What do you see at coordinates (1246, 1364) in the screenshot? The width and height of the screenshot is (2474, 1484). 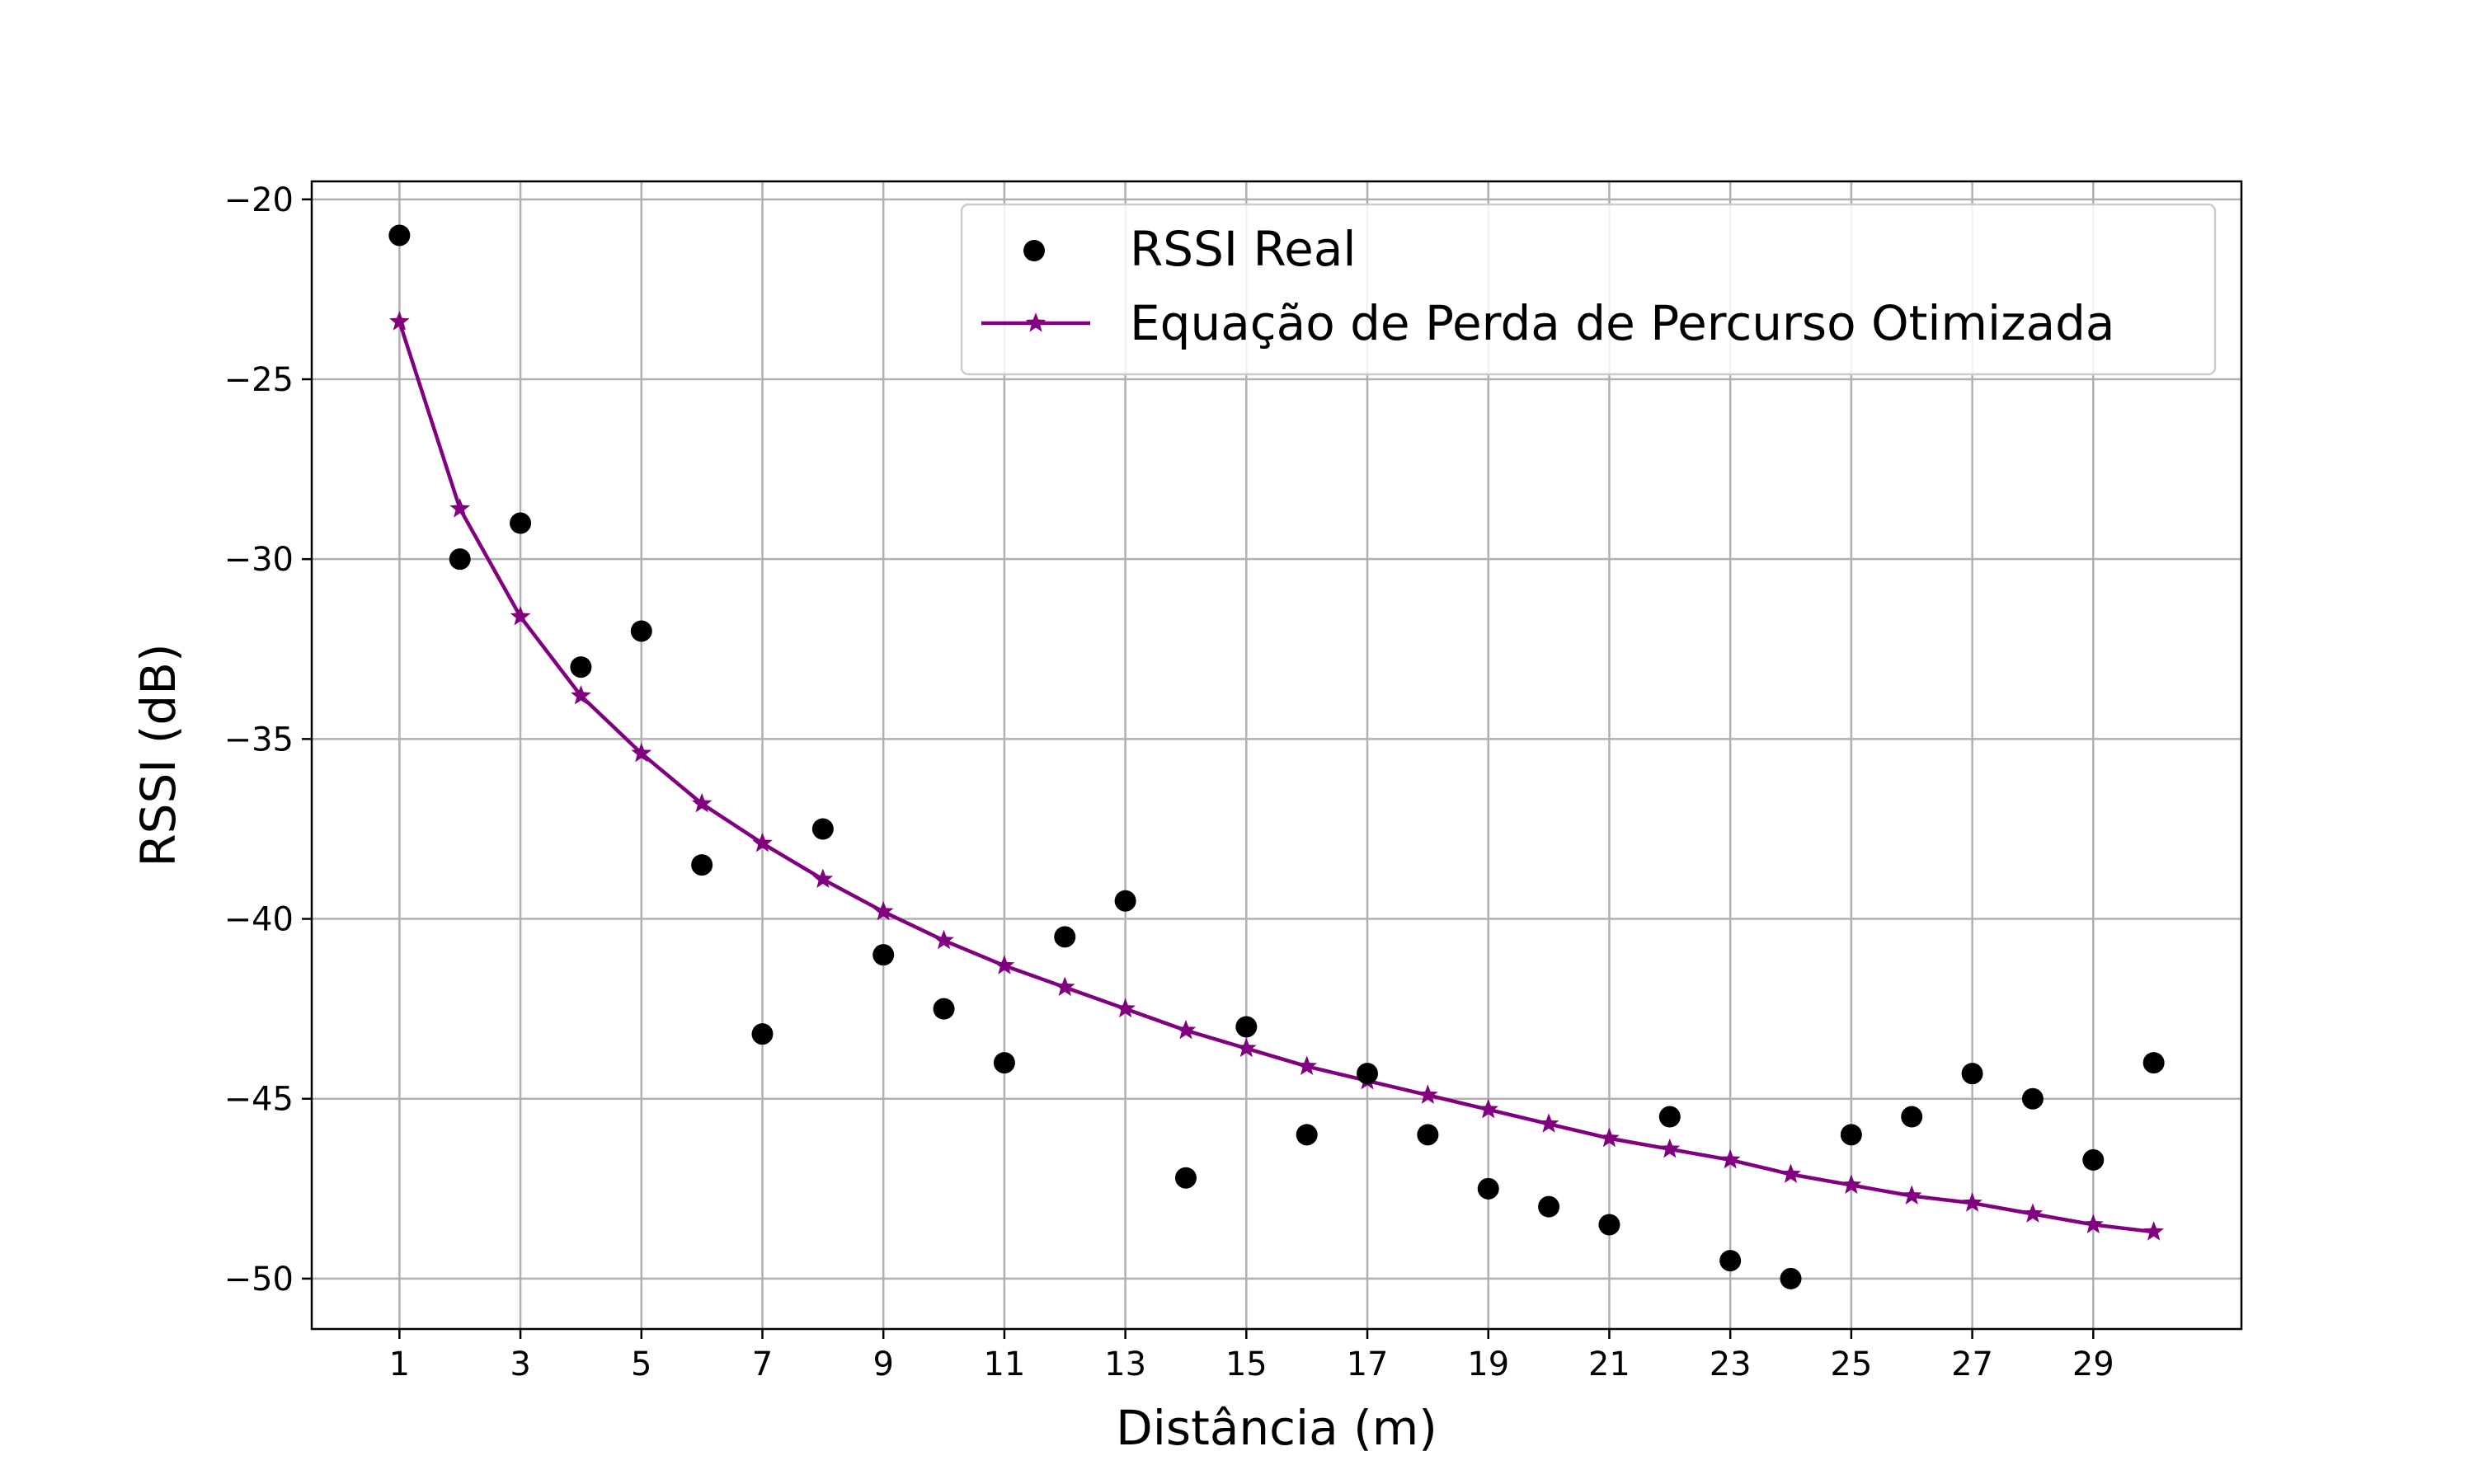 I see `x-tick-label: 15` at bounding box center [1246, 1364].